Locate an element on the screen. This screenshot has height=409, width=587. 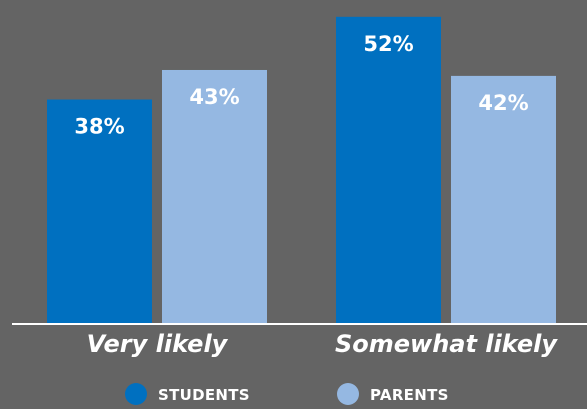
category-label-1: Somewhat likely is located at coordinates (446, 344).